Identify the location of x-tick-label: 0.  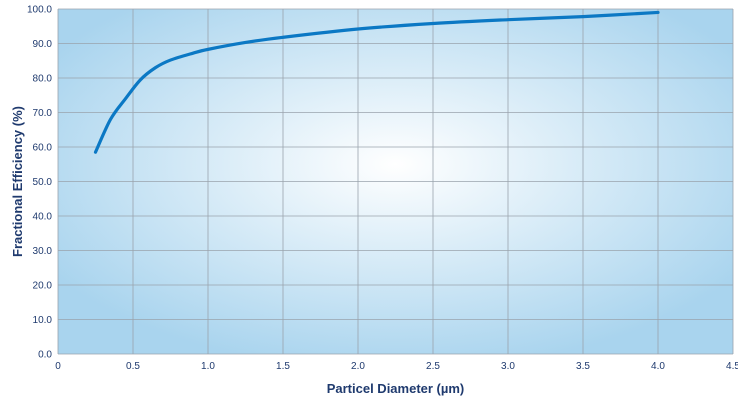
(58, 366).